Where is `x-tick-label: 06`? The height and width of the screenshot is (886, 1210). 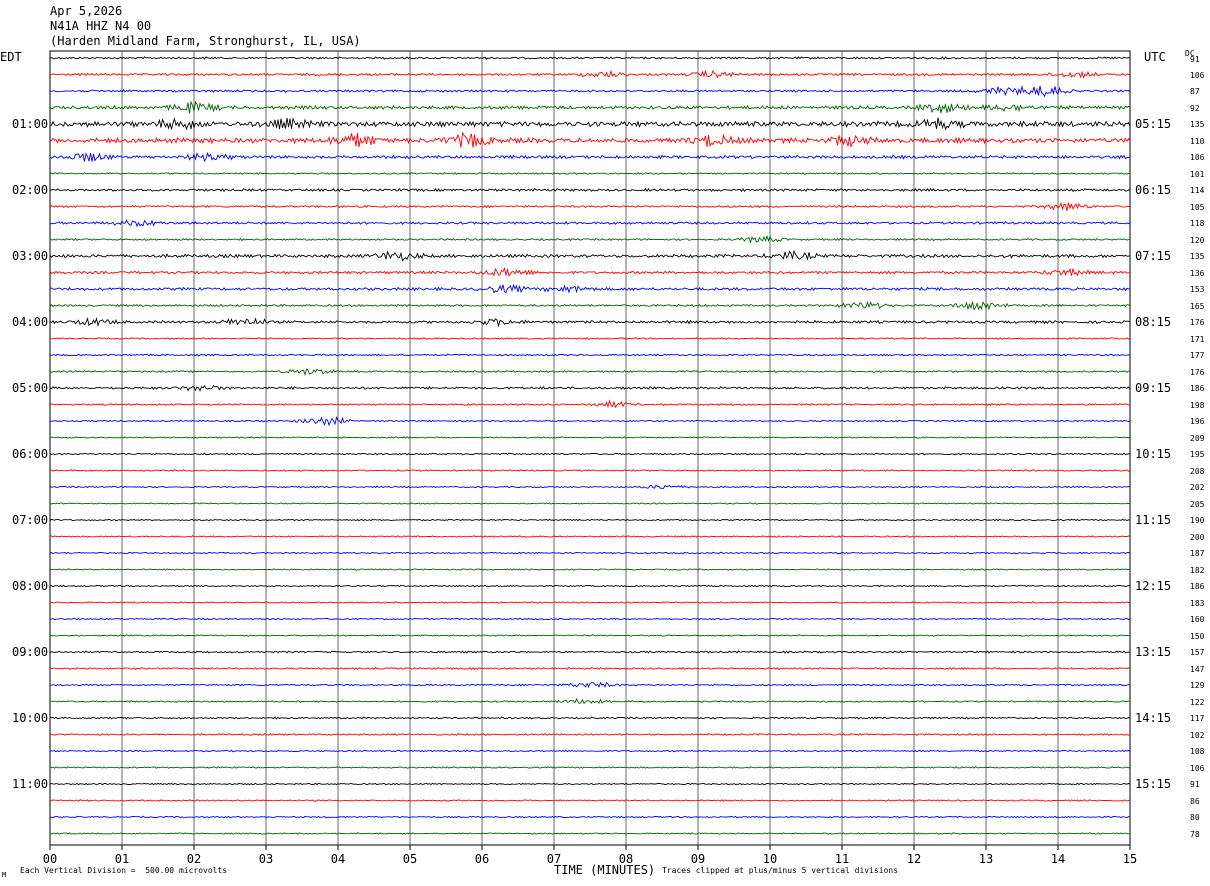
x-tick-label: 06 is located at coordinates (482, 859).